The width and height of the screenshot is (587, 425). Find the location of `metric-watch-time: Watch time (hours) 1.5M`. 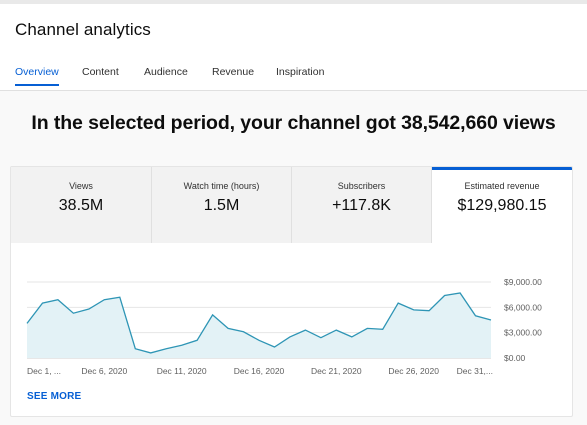

metric-watch-time: Watch time (hours) 1.5M is located at coordinates (222, 205).